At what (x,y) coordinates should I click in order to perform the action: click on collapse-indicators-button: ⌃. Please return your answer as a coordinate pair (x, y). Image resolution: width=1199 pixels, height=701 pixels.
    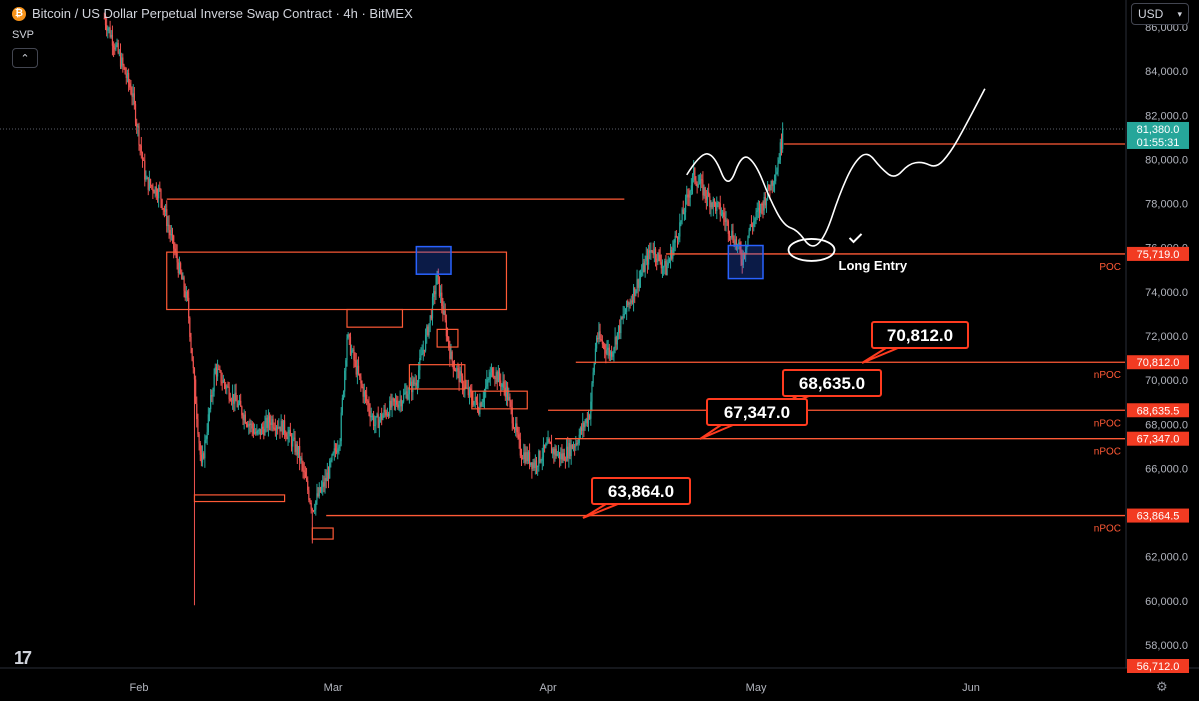
    Looking at the image, I should click on (25, 58).